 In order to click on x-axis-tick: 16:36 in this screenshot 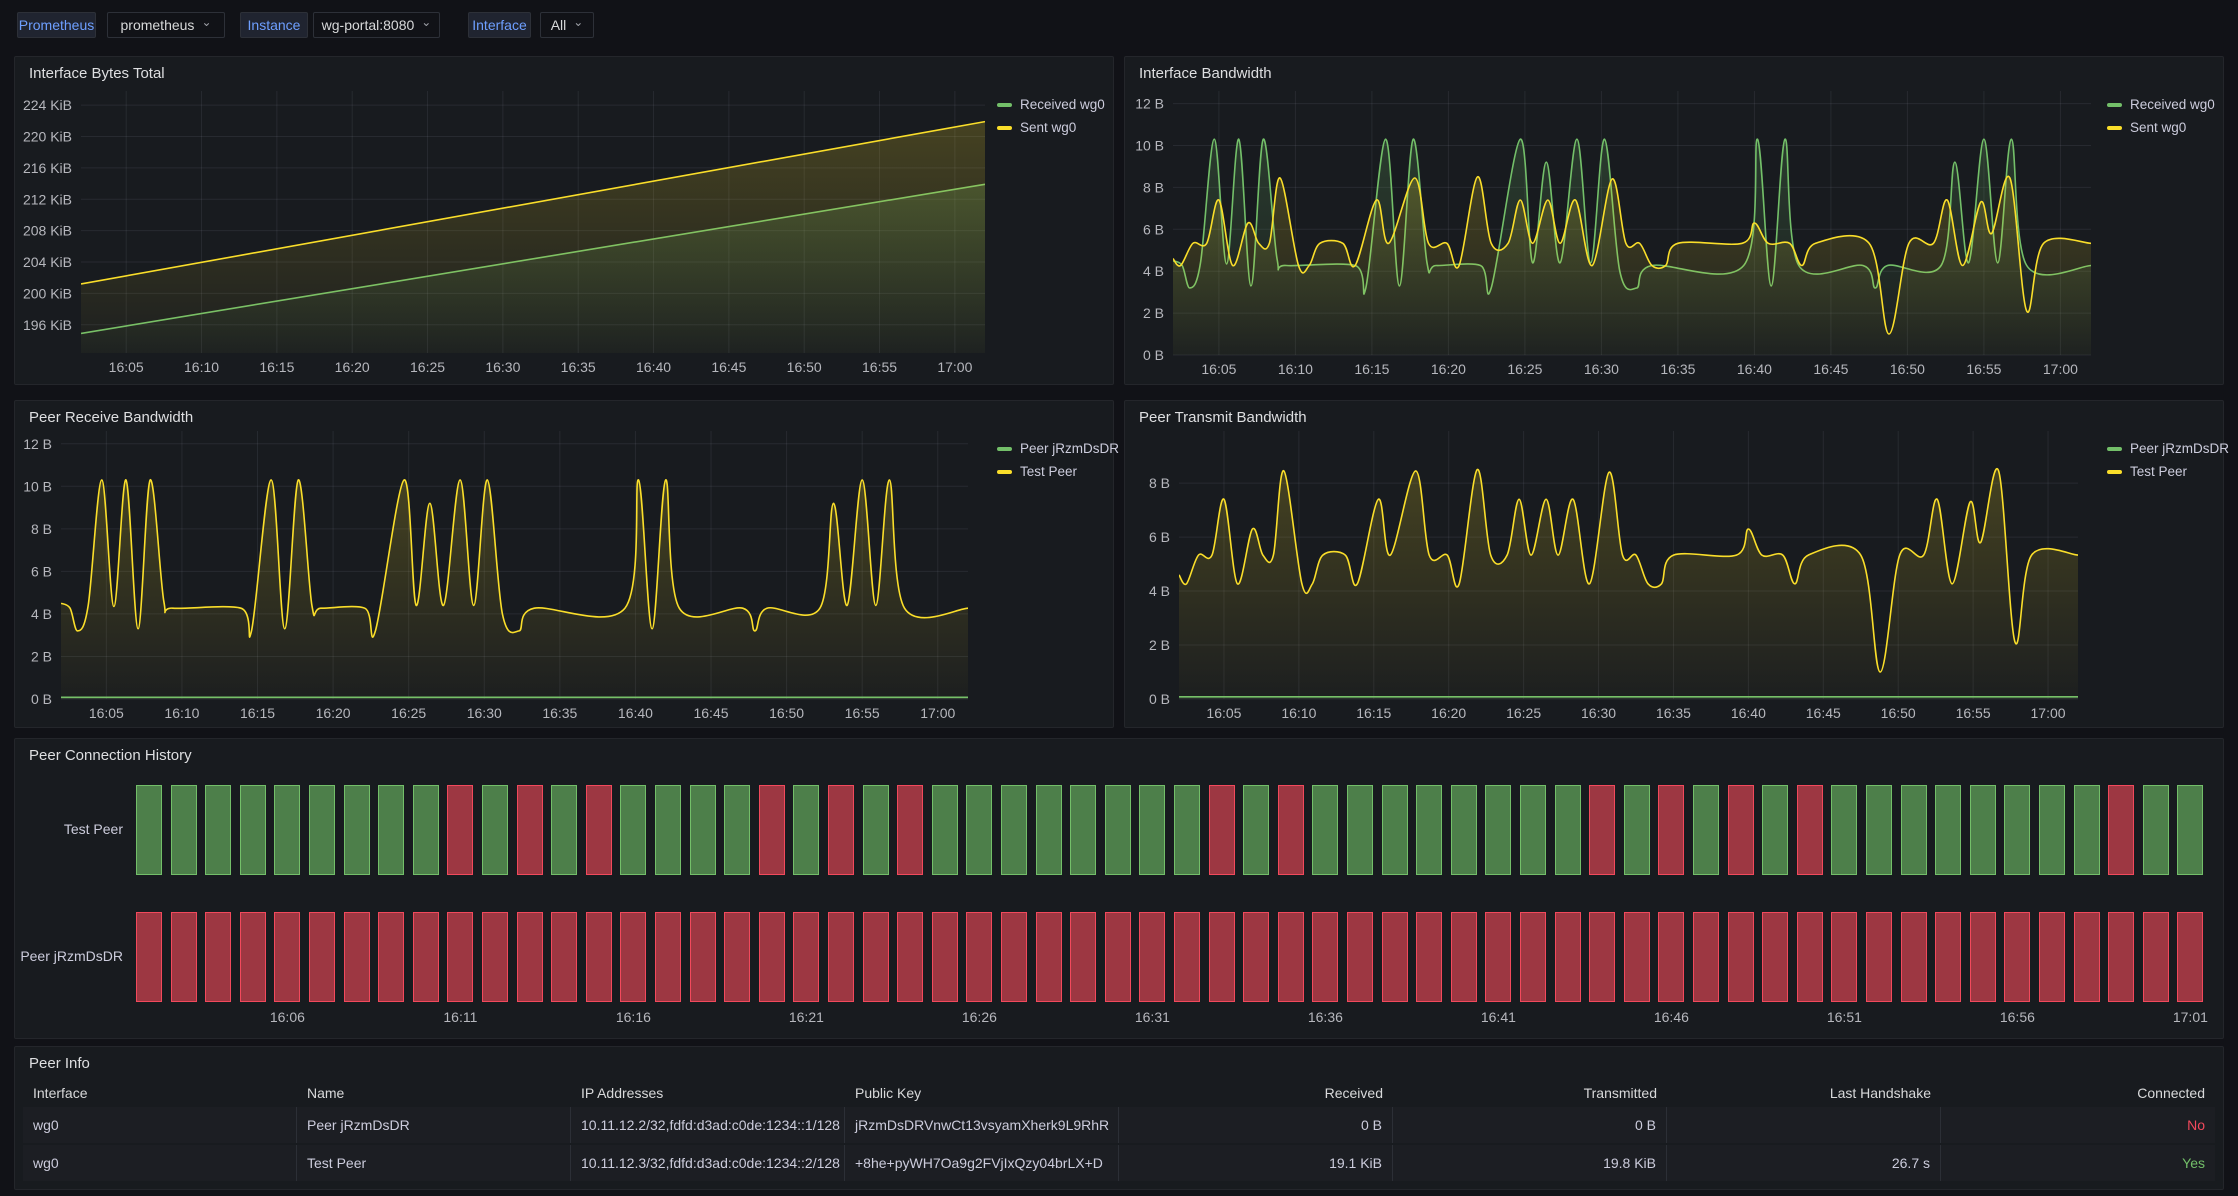, I will do `click(1325, 1017)`.